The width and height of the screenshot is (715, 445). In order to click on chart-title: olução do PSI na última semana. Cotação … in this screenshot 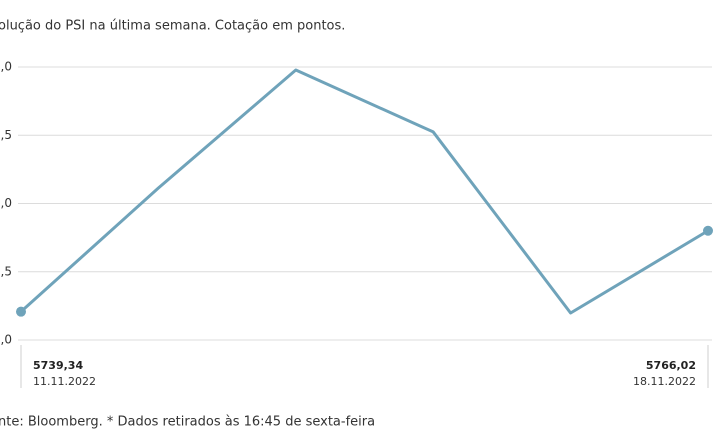, I will do `click(172, 26)`.